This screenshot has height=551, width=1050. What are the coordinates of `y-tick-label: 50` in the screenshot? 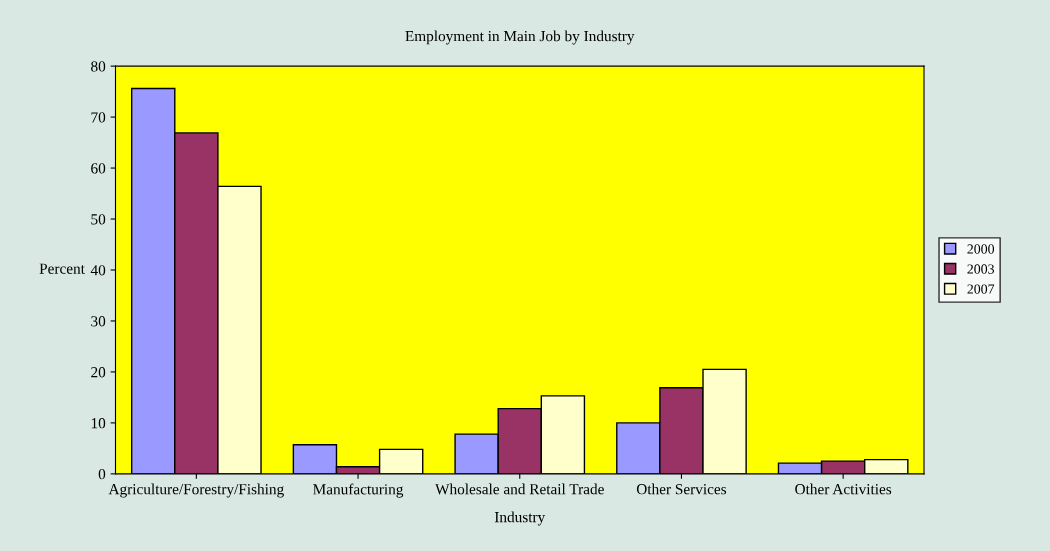 It's located at (98, 219).